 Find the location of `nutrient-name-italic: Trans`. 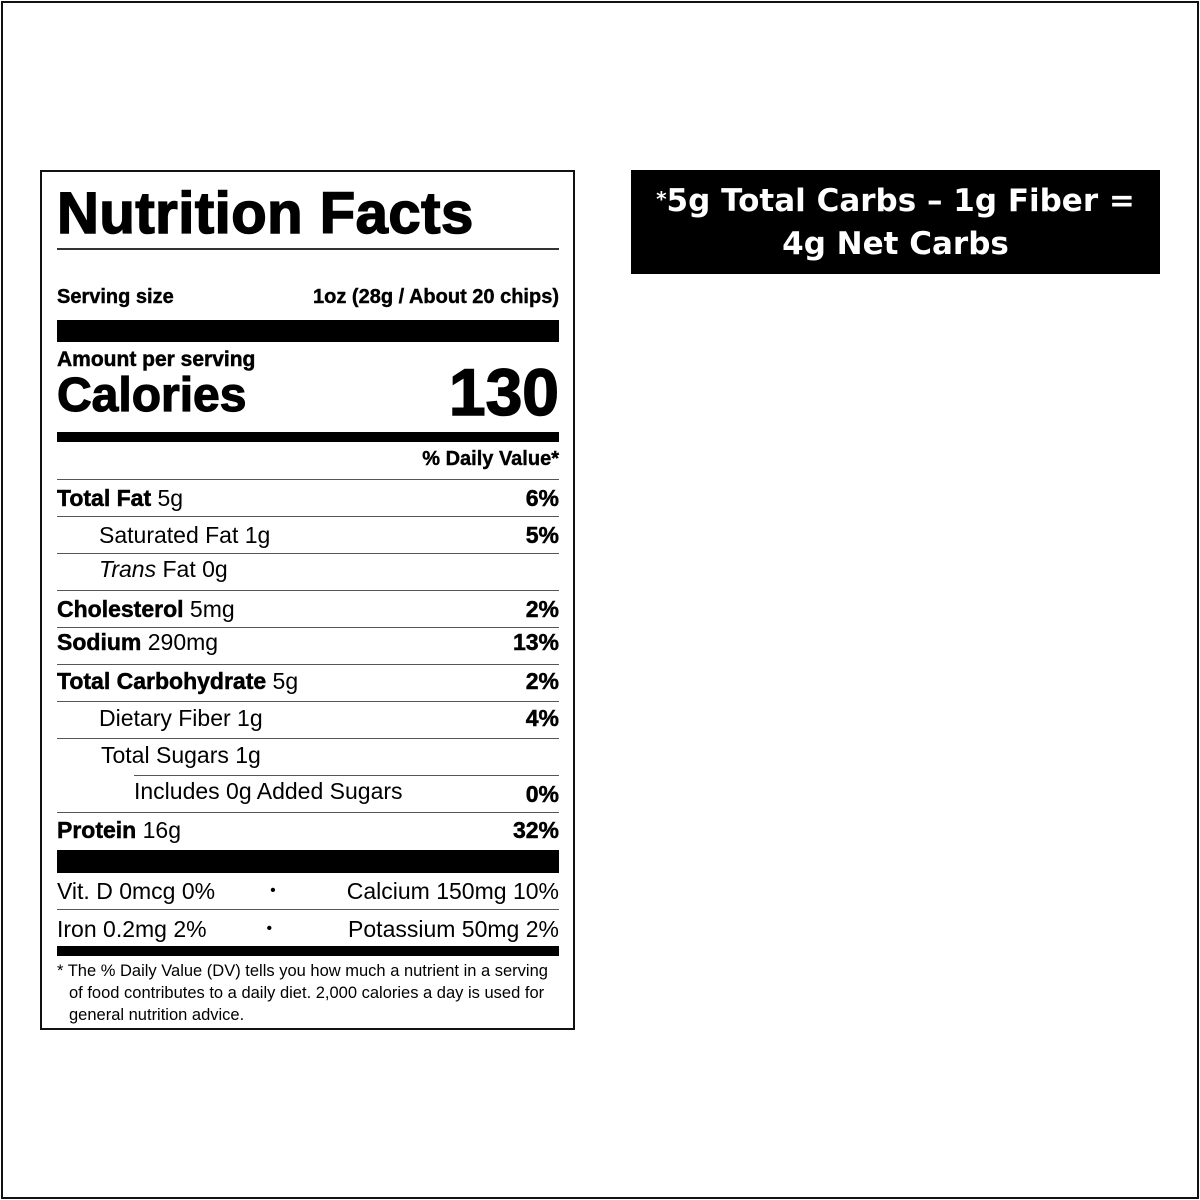

nutrient-name-italic: Trans is located at coordinates (128, 568).